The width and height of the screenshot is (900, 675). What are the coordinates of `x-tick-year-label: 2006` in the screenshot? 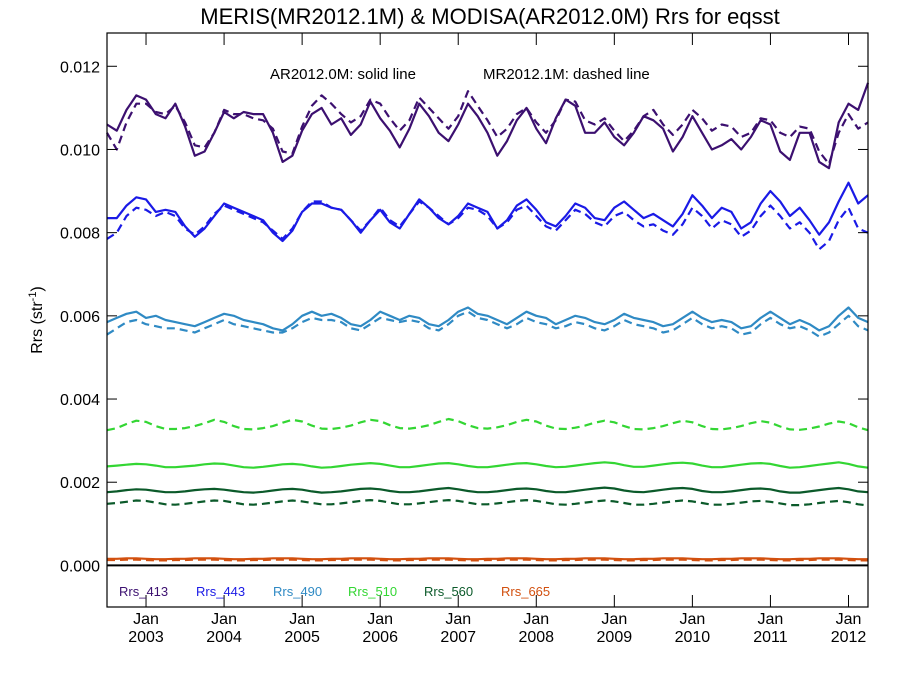 It's located at (380, 637).